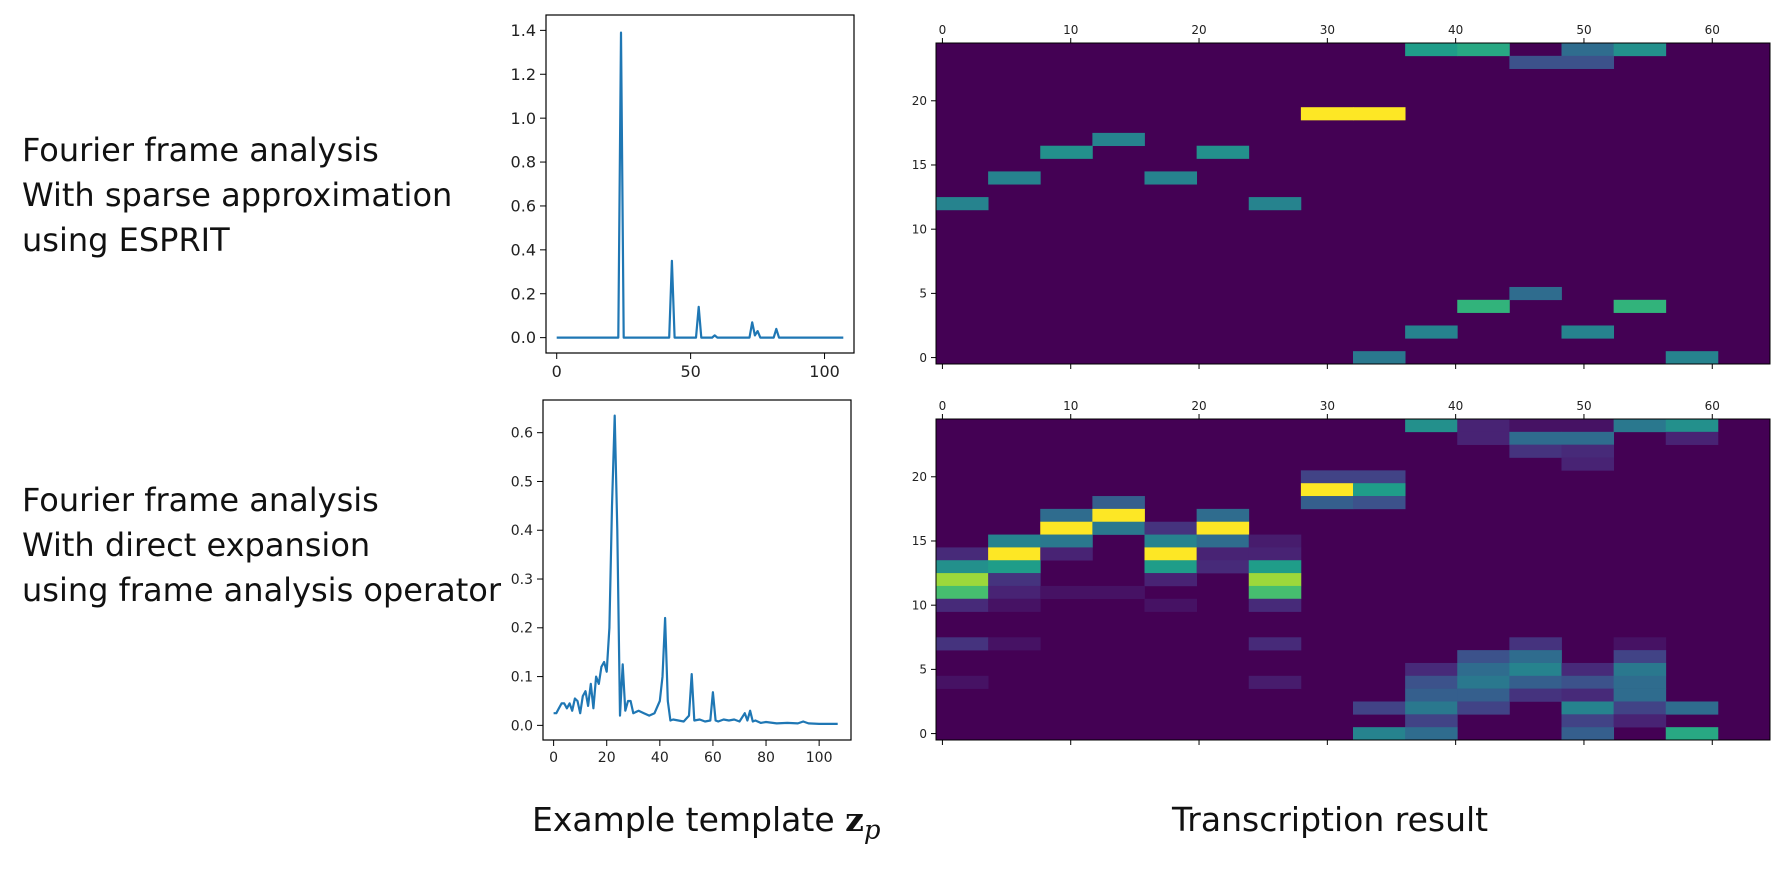 The width and height of the screenshot is (1778, 869). I want to click on y-tick-label: 0.0, so click(523, 337).